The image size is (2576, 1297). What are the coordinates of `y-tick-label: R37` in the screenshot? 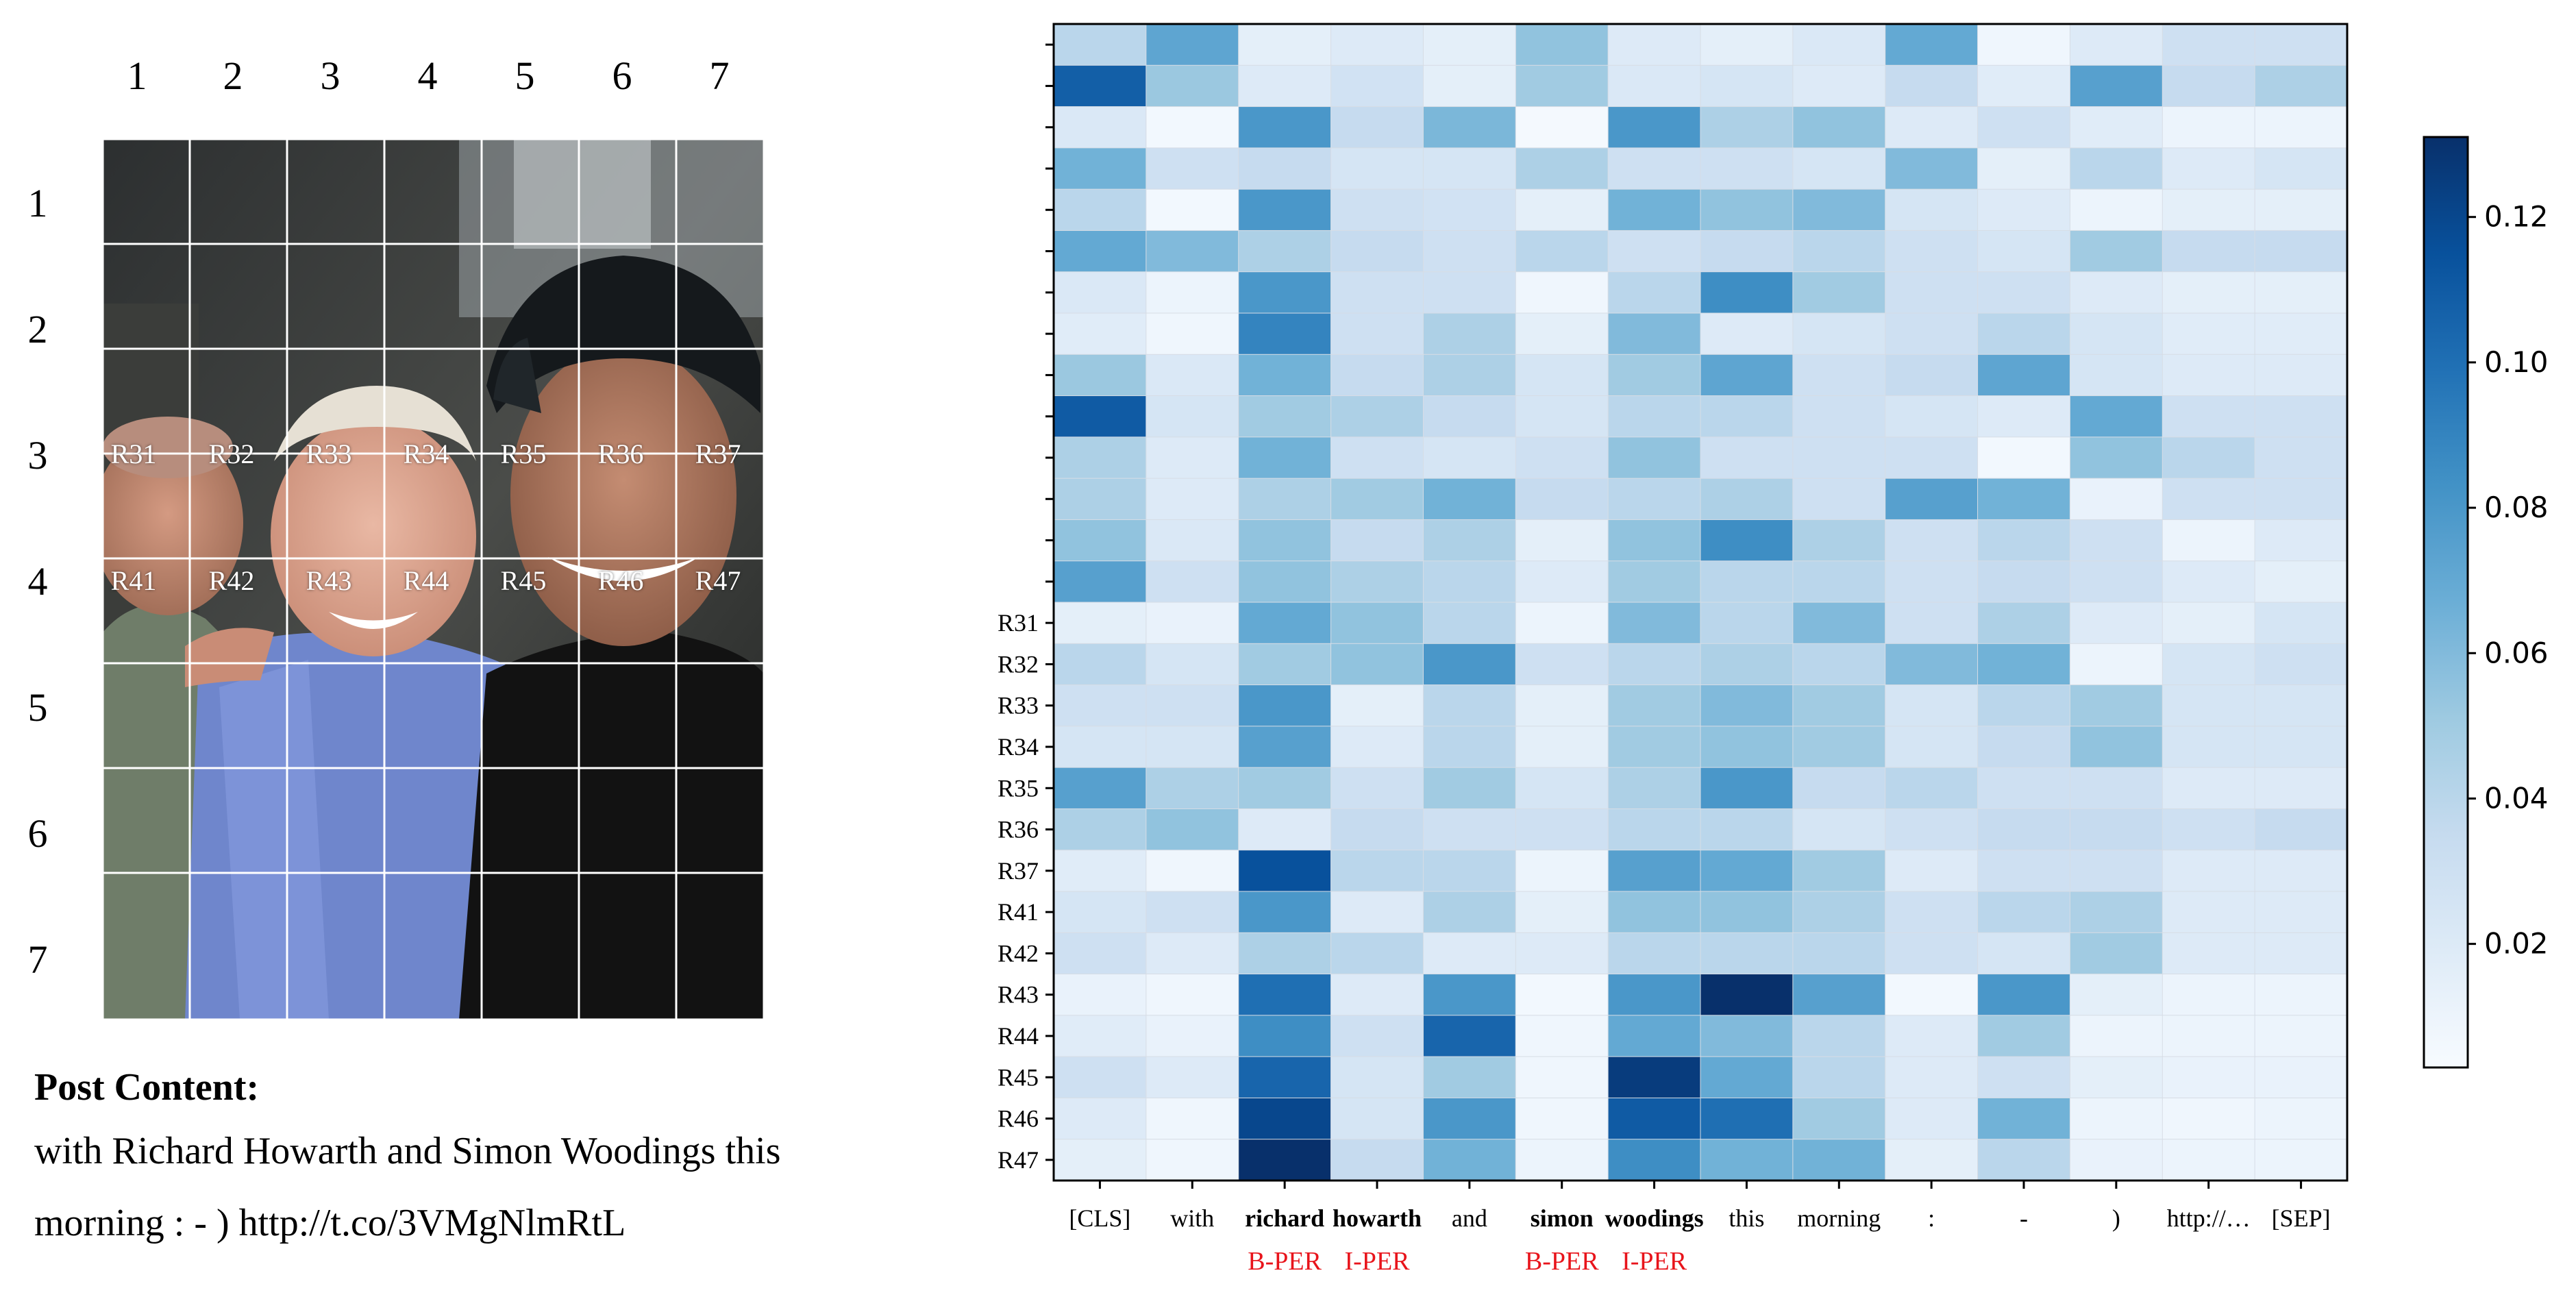 It's located at (1018, 871).